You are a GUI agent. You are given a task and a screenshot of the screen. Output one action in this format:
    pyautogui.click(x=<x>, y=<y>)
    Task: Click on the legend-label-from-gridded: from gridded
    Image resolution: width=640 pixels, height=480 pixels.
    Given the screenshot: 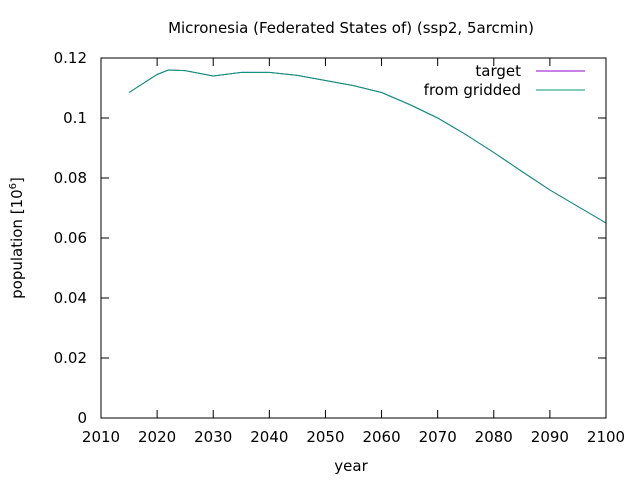 What is the action you would take?
    pyautogui.click(x=472, y=90)
    